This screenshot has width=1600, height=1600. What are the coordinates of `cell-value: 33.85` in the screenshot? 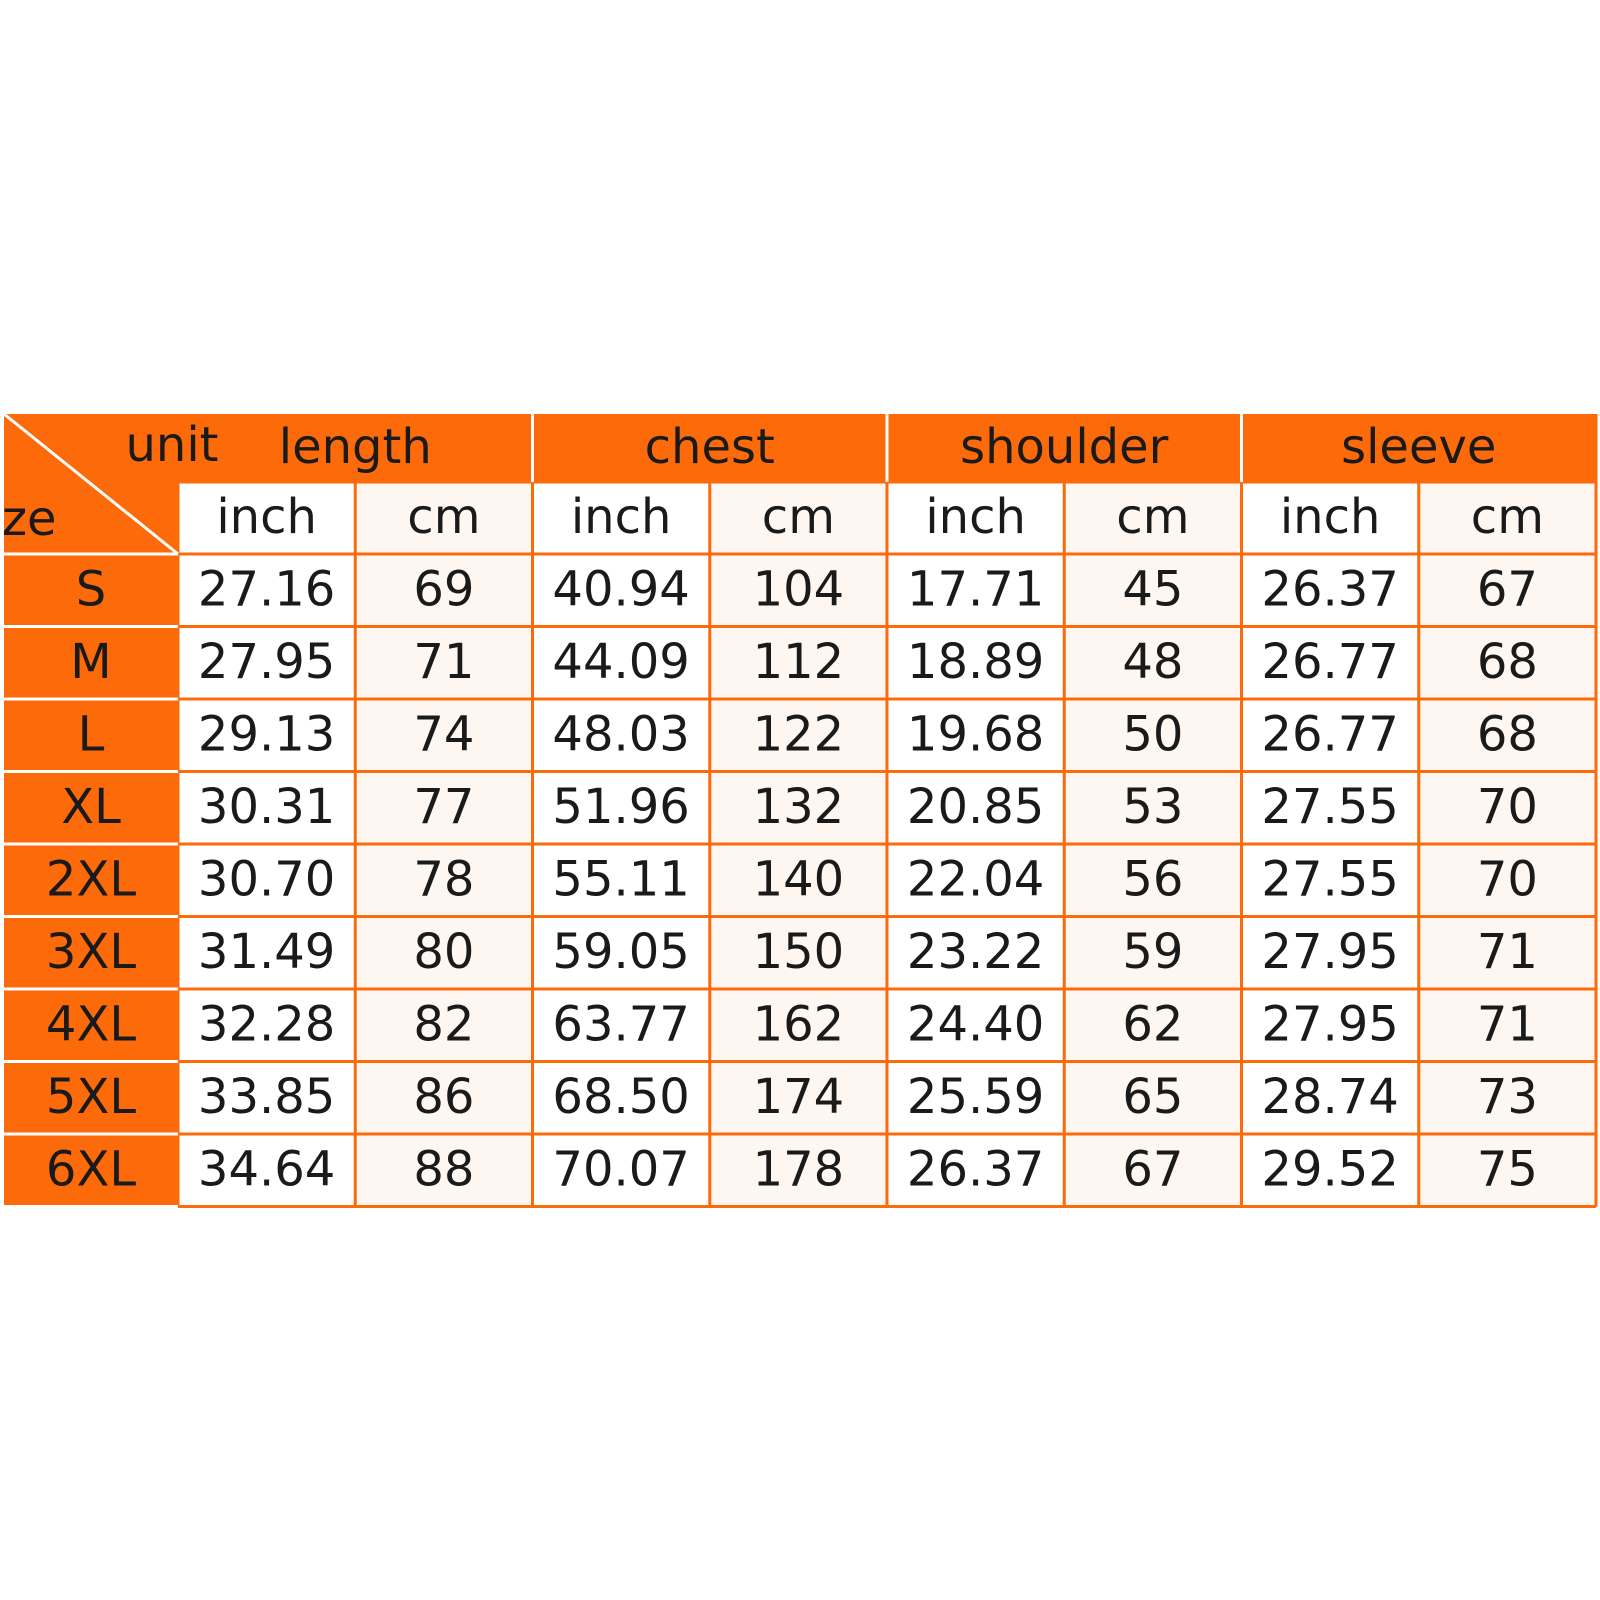 It's located at (266, 1097).